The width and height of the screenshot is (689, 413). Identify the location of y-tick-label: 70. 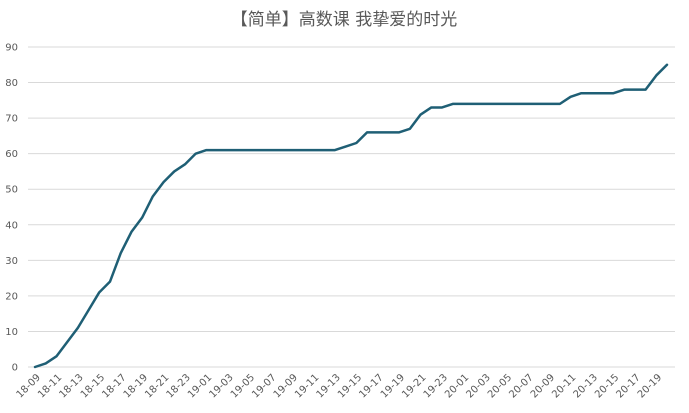
(11, 119).